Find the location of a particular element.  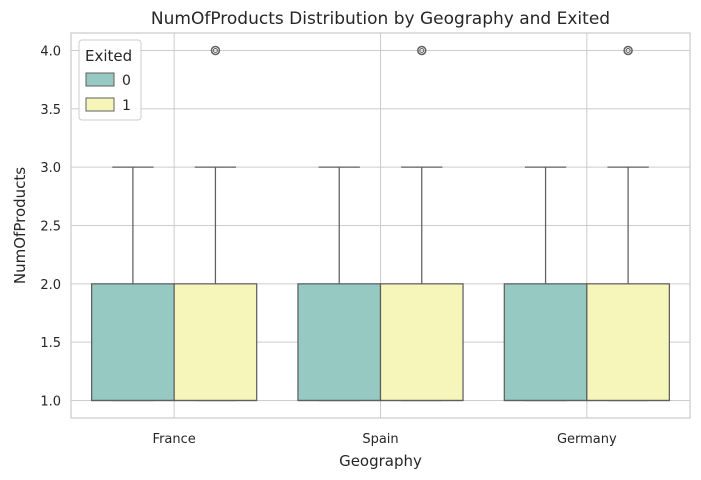

legend-title: Exited is located at coordinates (108, 56).